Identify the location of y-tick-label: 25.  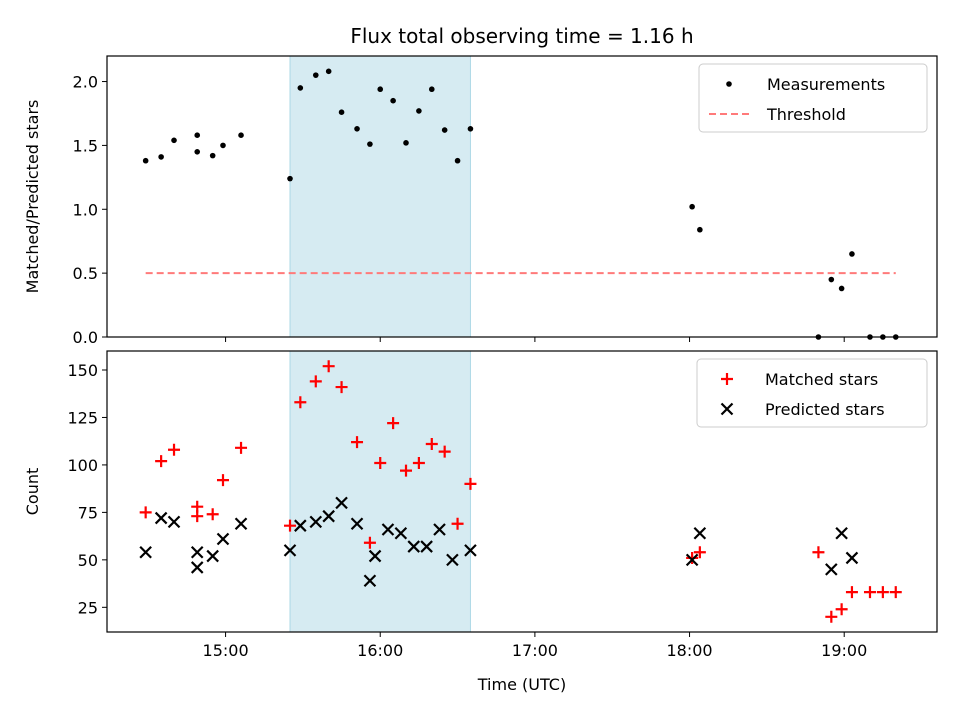
(88, 607).